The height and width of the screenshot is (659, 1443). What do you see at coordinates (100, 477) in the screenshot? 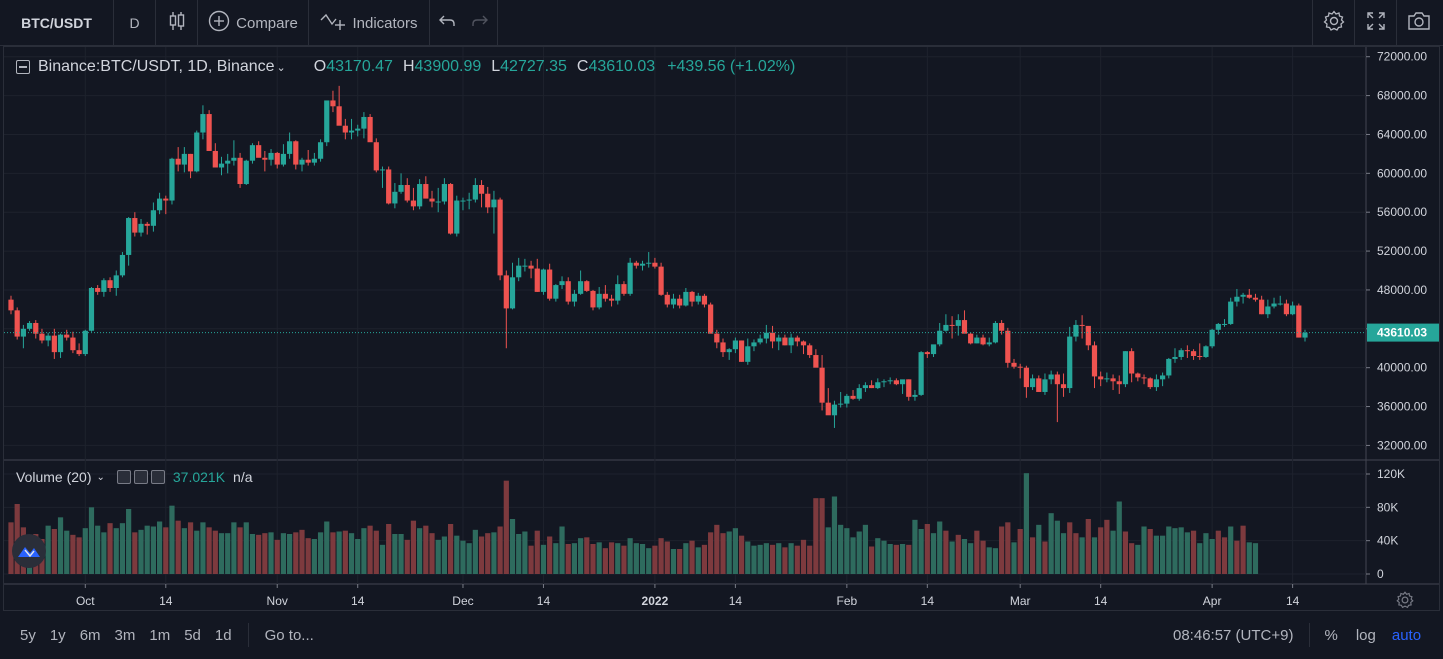
I see `volume-chevron-icon: ⌄` at bounding box center [100, 477].